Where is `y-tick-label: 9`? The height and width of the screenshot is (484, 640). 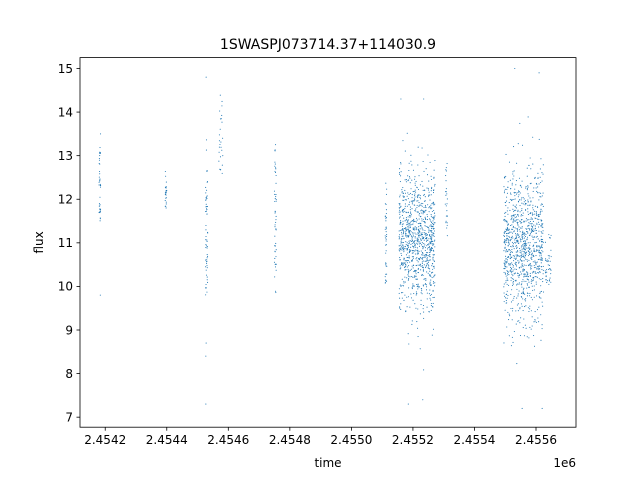
y-tick-label: 9 is located at coordinates (69, 330).